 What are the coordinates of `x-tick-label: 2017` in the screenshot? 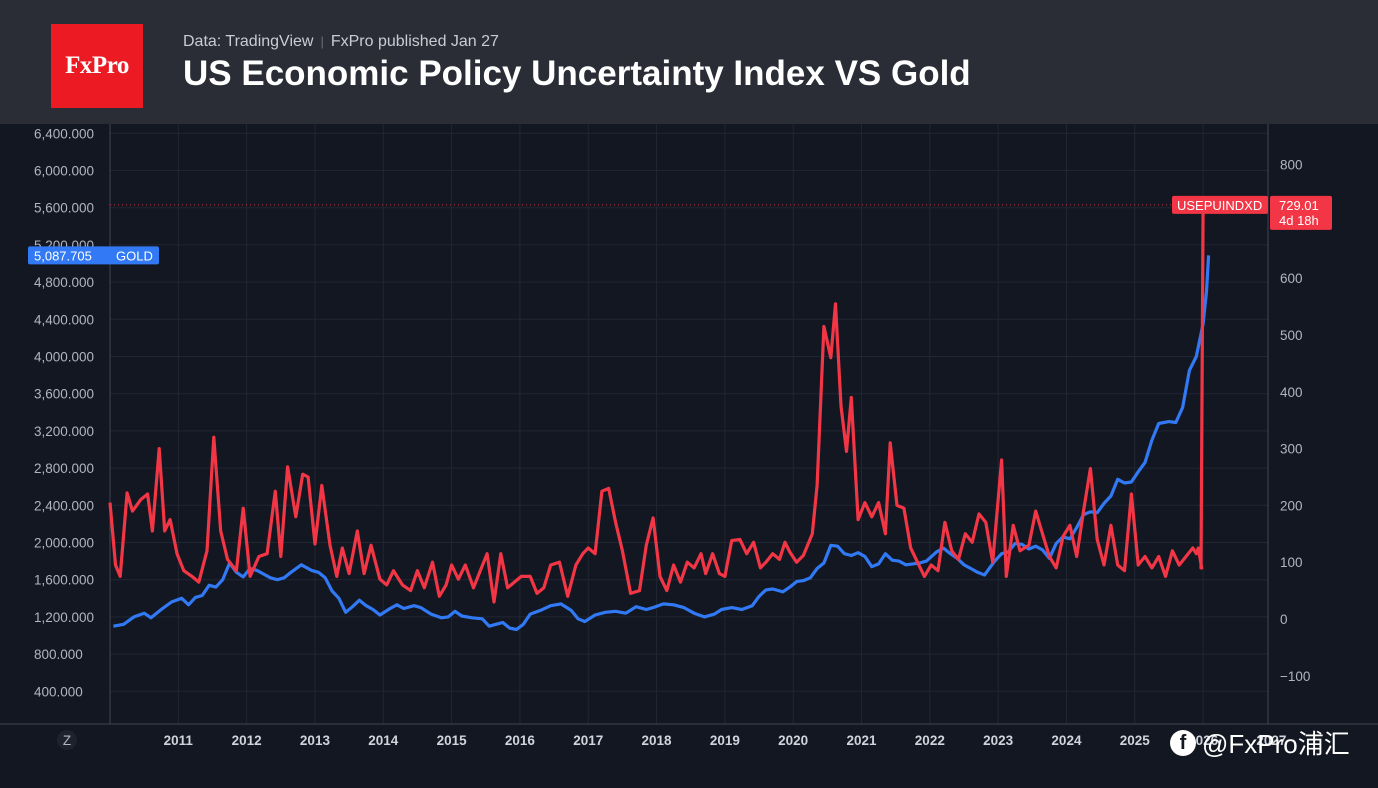 It's located at (588, 740).